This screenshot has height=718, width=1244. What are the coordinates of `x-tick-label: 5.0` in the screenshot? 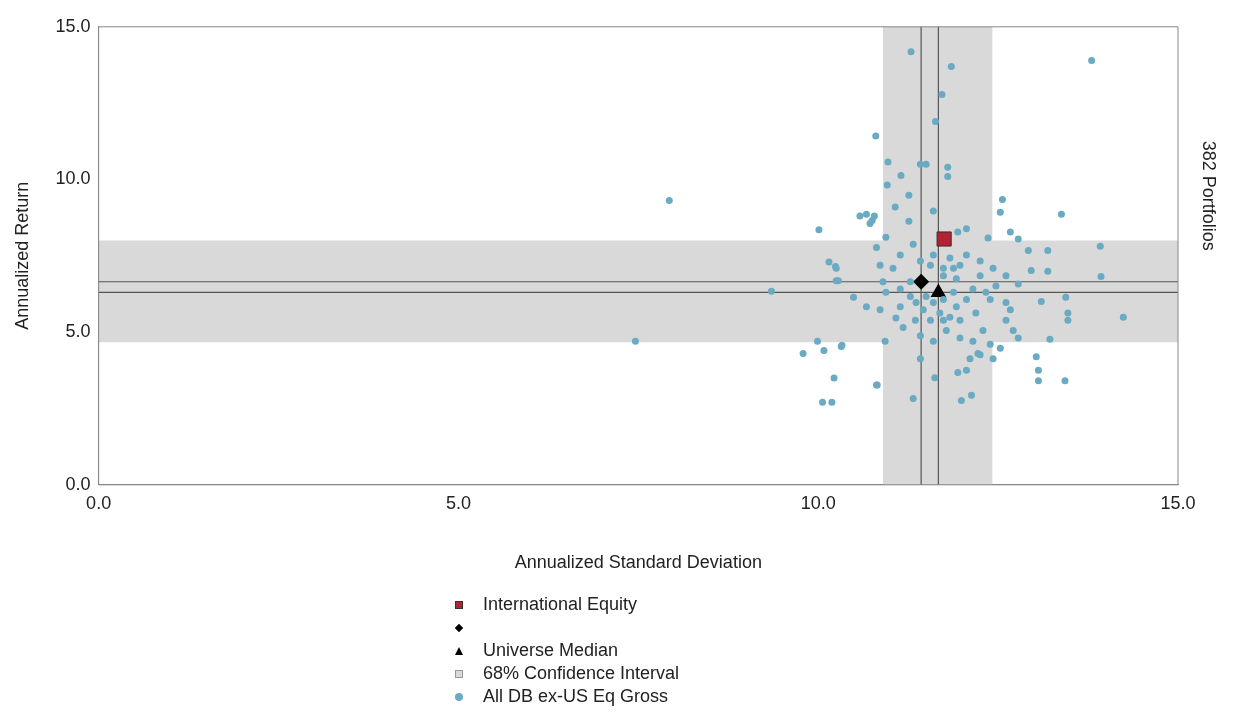 It's located at (458, 502).